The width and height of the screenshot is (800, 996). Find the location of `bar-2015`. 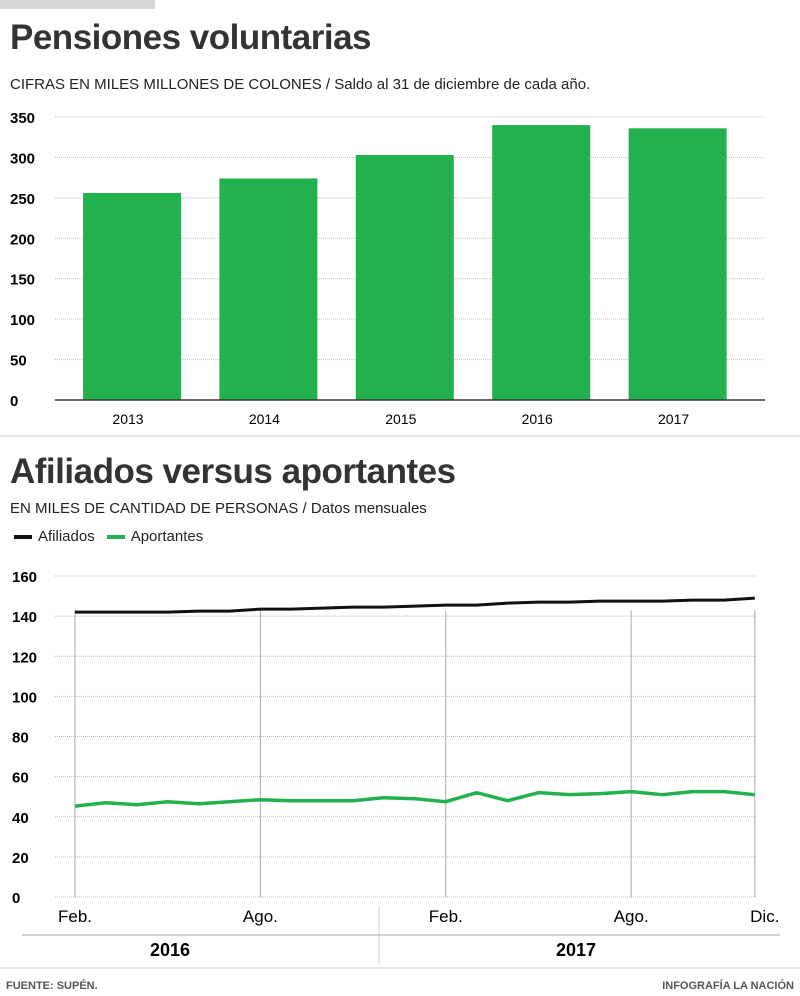

bar-2015 is located at coordinates (404, 277).